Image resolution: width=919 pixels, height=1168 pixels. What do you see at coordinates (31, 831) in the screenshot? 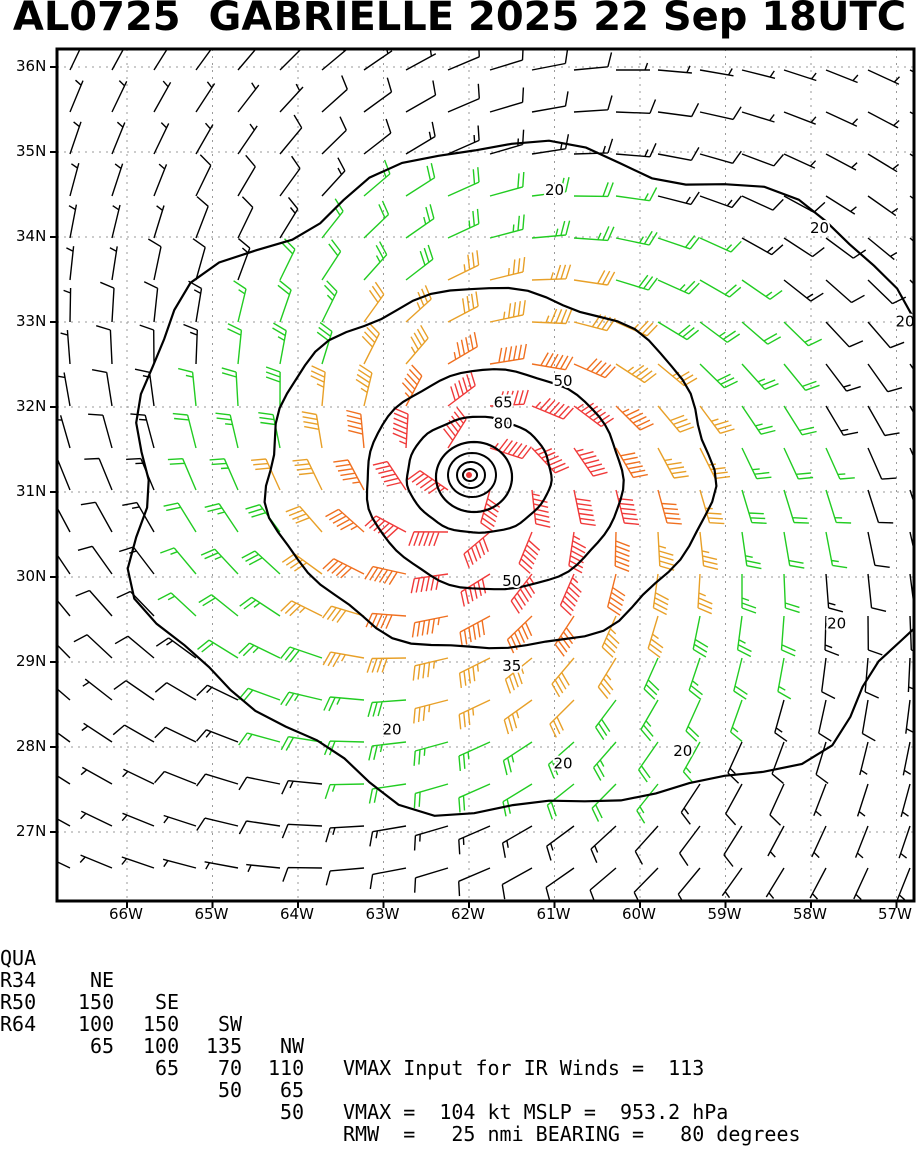
I see `lat-label: 27N` at bounding box center [31, 831].